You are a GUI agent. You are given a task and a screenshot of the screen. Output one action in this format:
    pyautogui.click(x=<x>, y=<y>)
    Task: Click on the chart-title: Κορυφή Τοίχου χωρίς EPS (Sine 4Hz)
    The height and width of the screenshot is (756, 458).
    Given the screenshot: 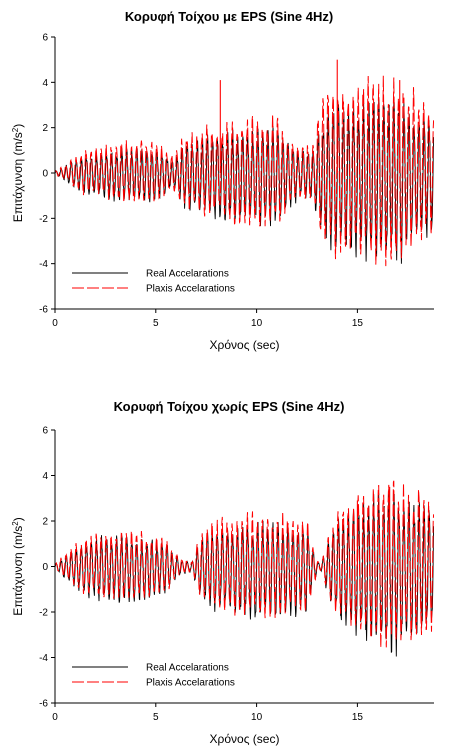 What is the action you would take?
    pyautogui.click(x=229, y=406)
    